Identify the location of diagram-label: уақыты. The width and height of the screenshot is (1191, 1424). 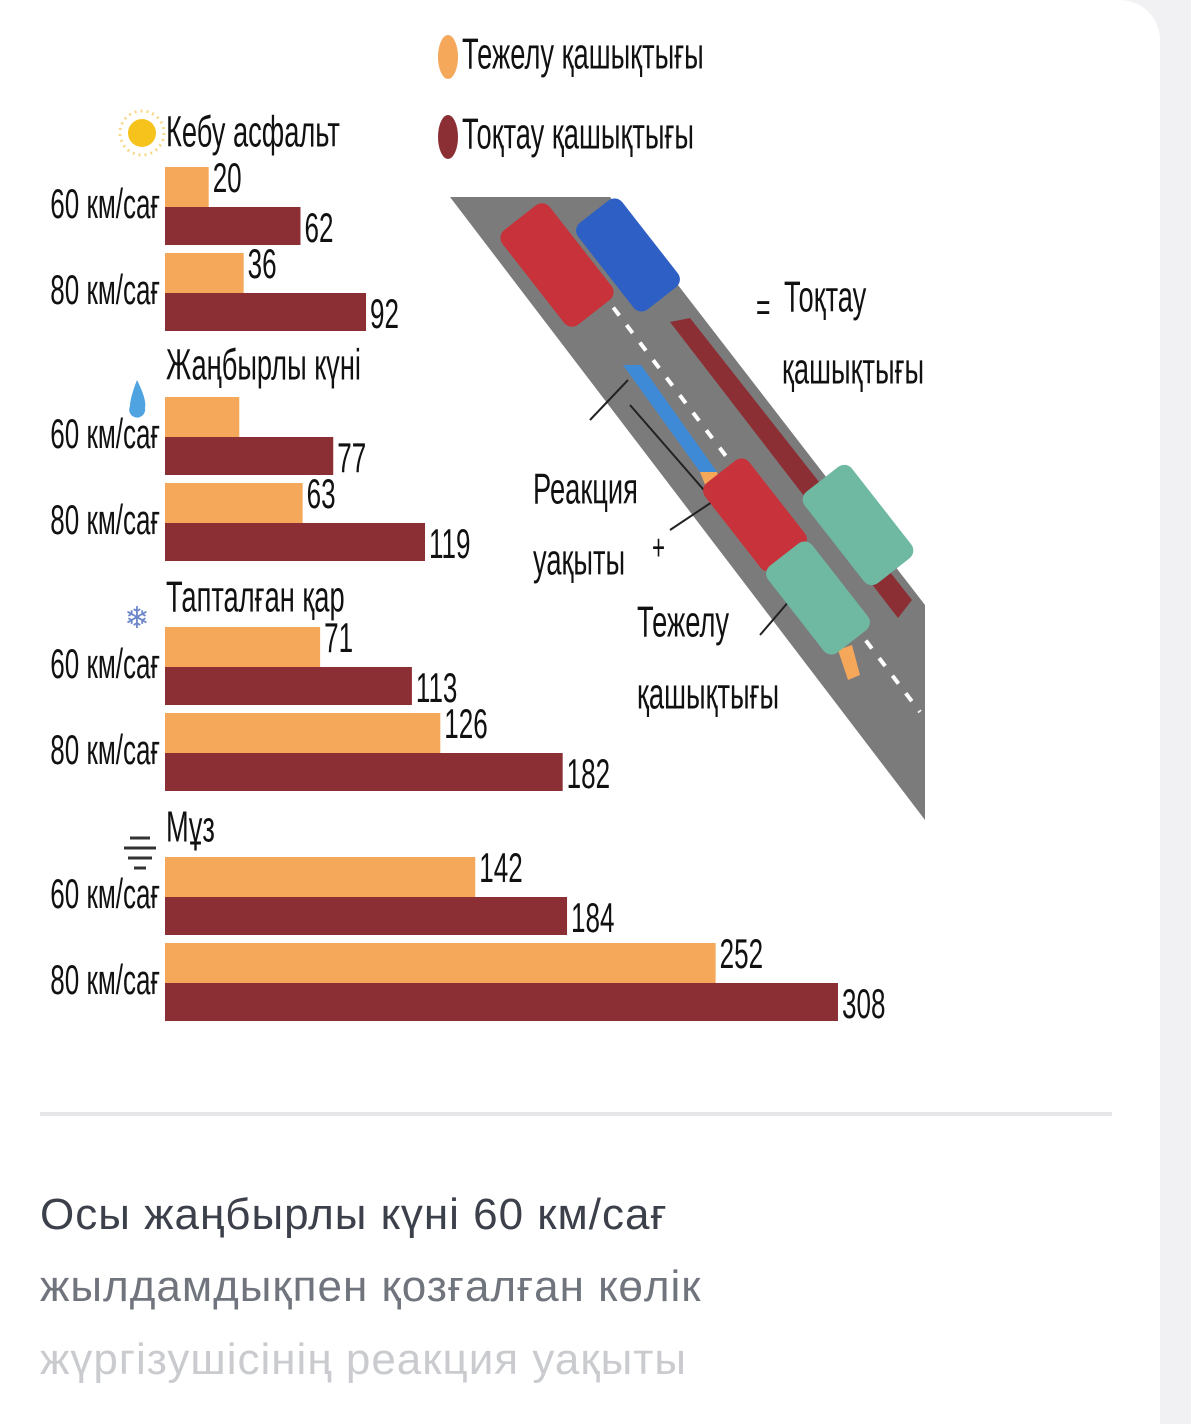
(579, 559).